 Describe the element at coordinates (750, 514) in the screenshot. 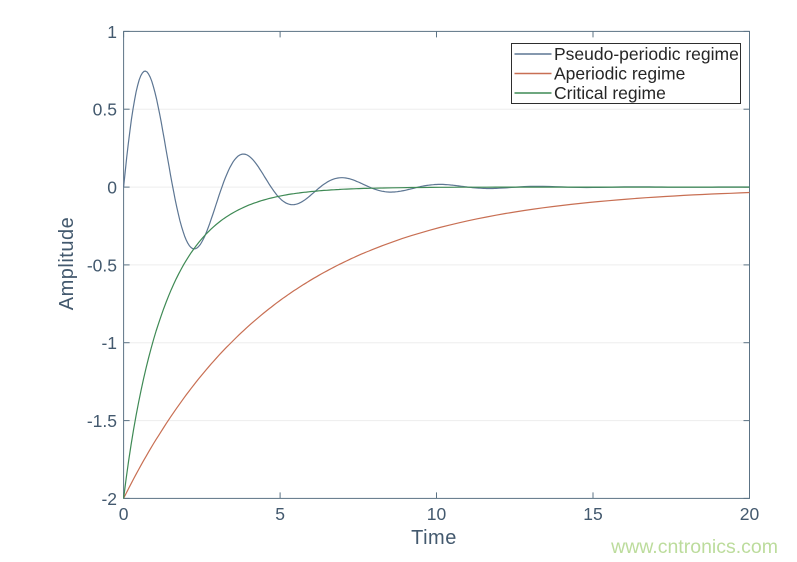

I see `svg-text: 20` at that location.